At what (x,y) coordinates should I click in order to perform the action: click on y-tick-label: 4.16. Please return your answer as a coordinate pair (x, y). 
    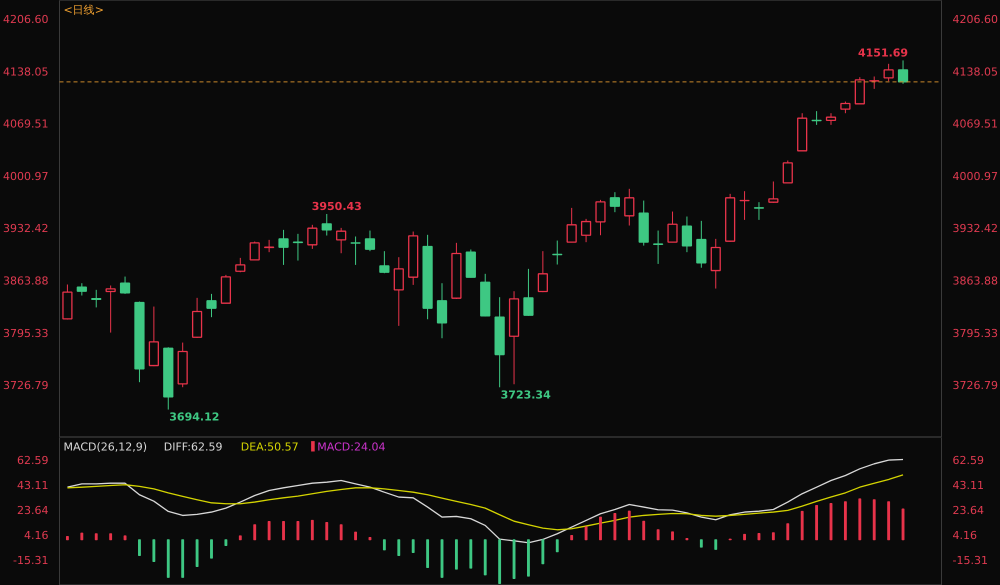
    Looking at the image, I should click on (36, 535).